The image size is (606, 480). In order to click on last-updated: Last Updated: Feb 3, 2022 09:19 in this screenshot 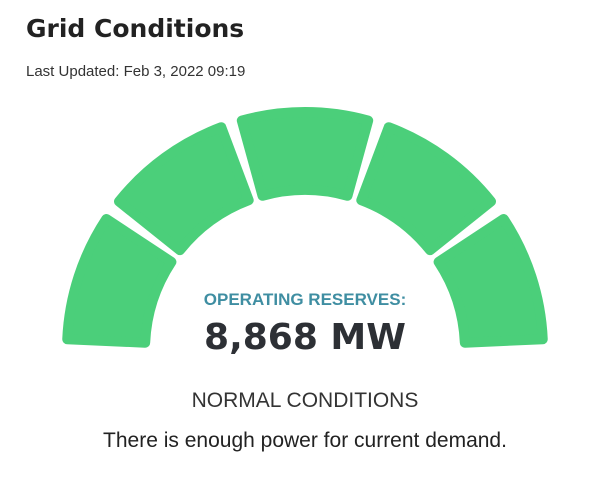, I will do `click(135, 71)`.